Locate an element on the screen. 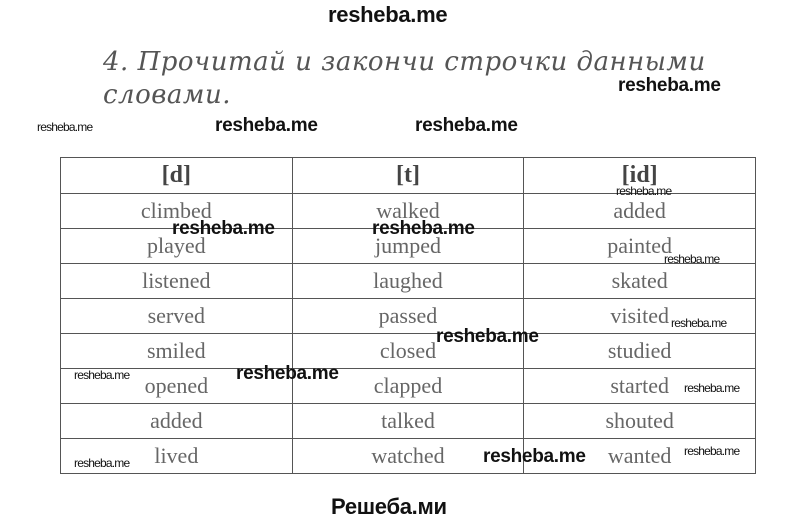  watermark-bottom: Решеба.ми is located at coordinates (389, 506).